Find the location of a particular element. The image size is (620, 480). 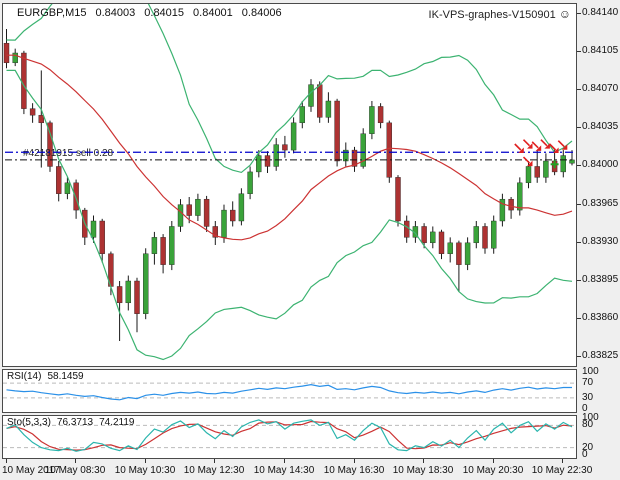

rsi-canvas is located at coordinates (289, 391).